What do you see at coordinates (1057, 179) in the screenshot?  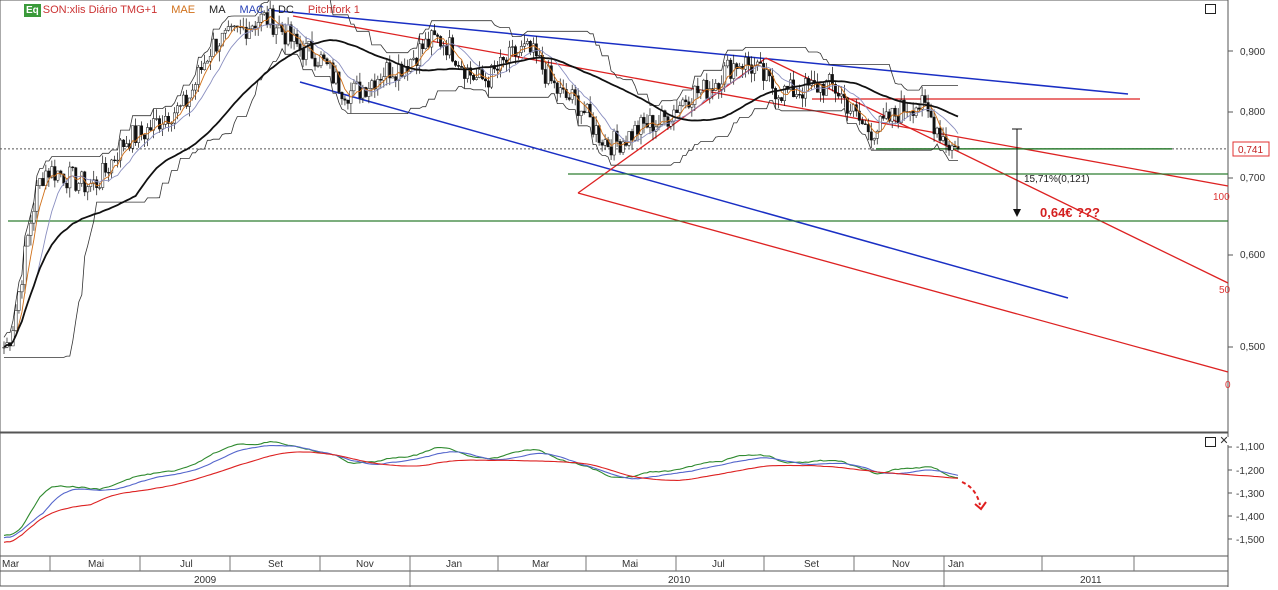 I see `measure-label: 15,71%(0,121)` at bounding box center [1057, 179].